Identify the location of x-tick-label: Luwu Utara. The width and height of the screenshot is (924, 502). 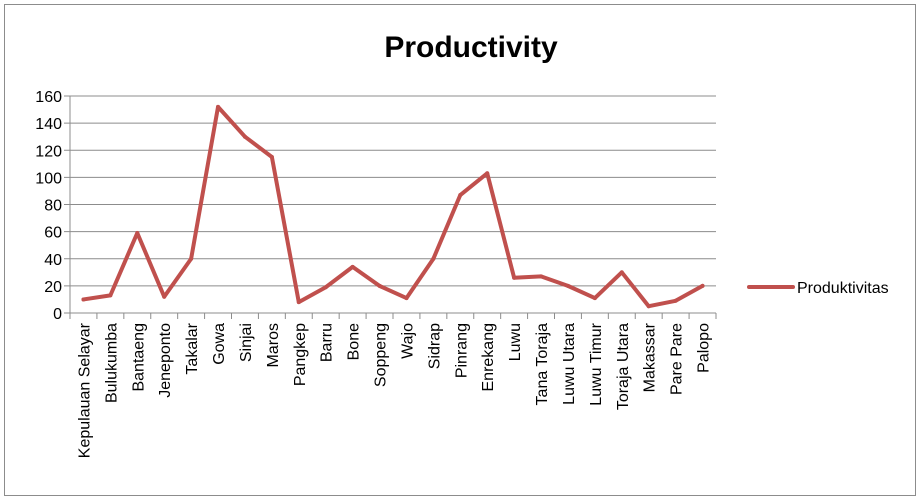
(569, 364).